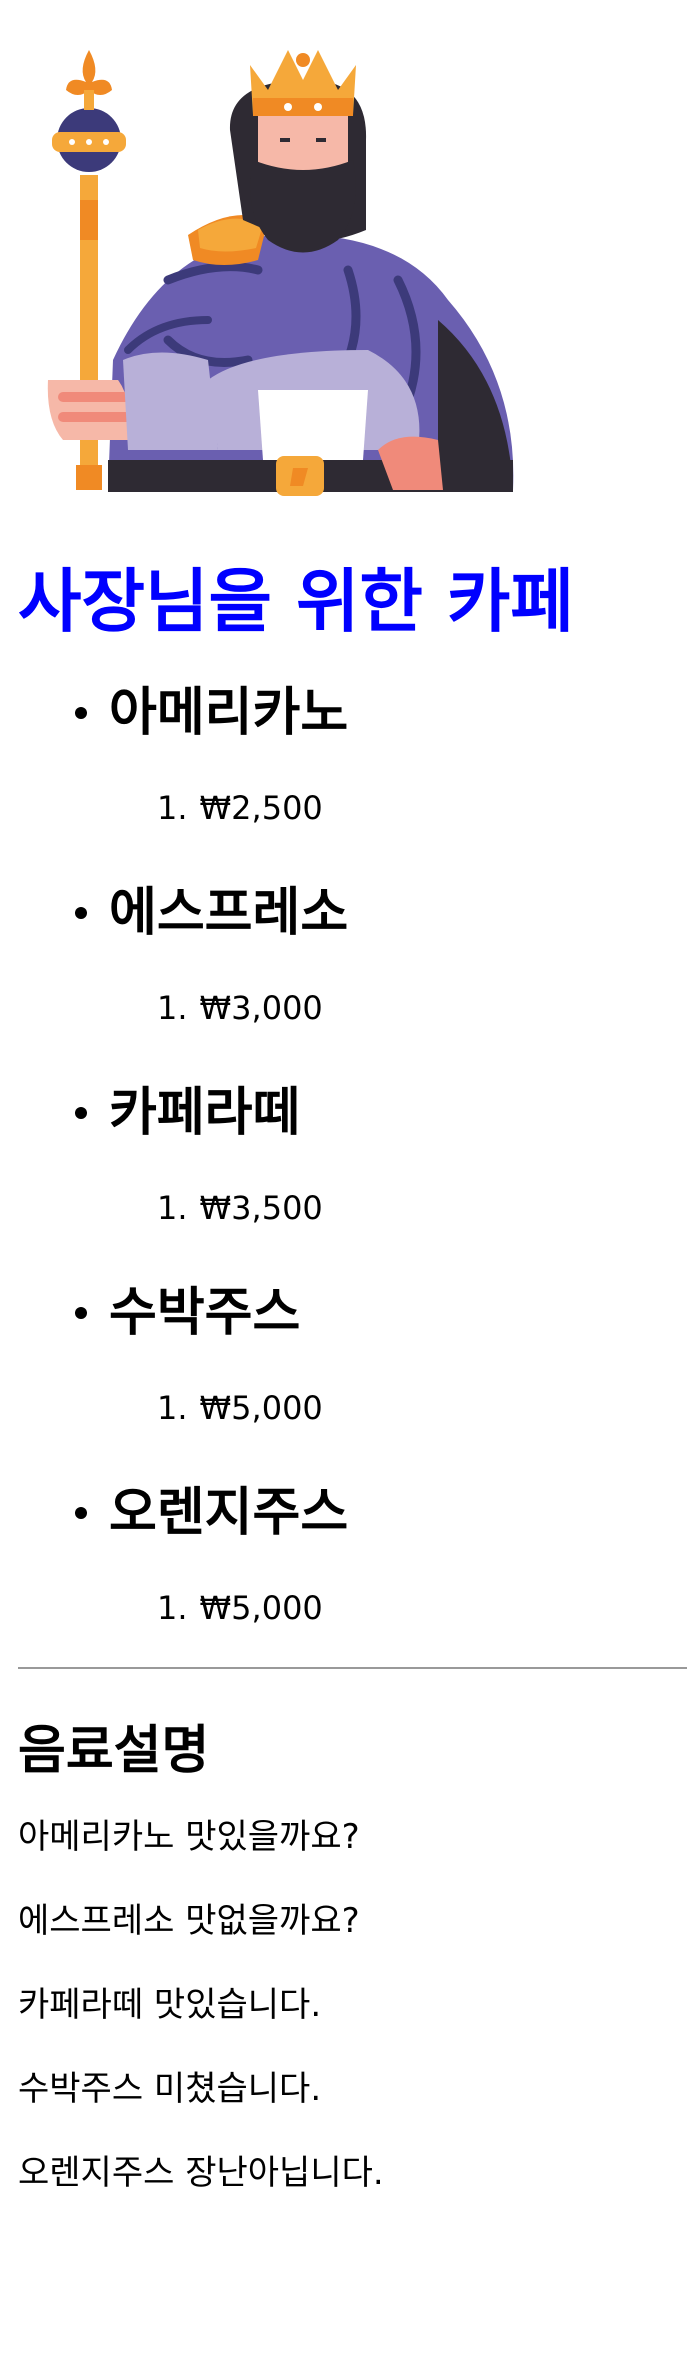  Describe the element at coordinates (343, 1555) in the screenshot. I see `menu-item: 오렌지주스 1. ₩5,000` at that location.